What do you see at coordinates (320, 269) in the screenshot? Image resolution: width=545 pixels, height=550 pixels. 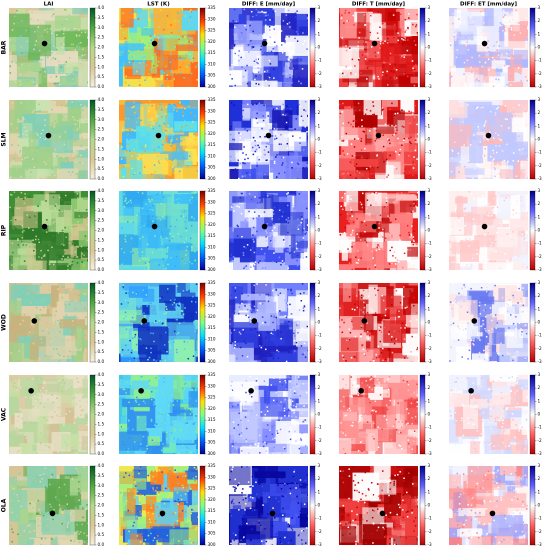 I see `colorbar-tick-label: -3` at bounding box center [320, 269].